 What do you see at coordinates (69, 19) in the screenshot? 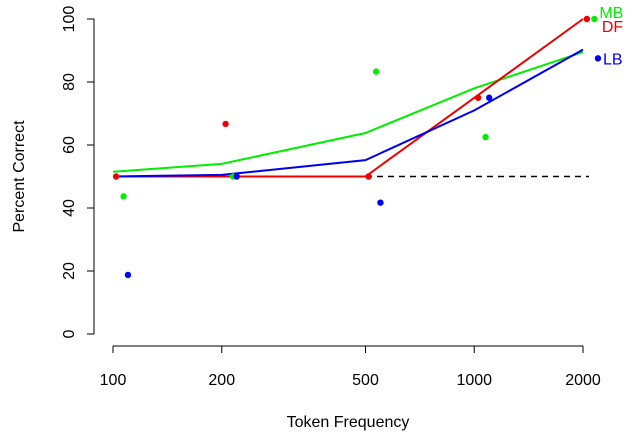
I see `y-tick-label: 100` at bounding box center [69, 19].